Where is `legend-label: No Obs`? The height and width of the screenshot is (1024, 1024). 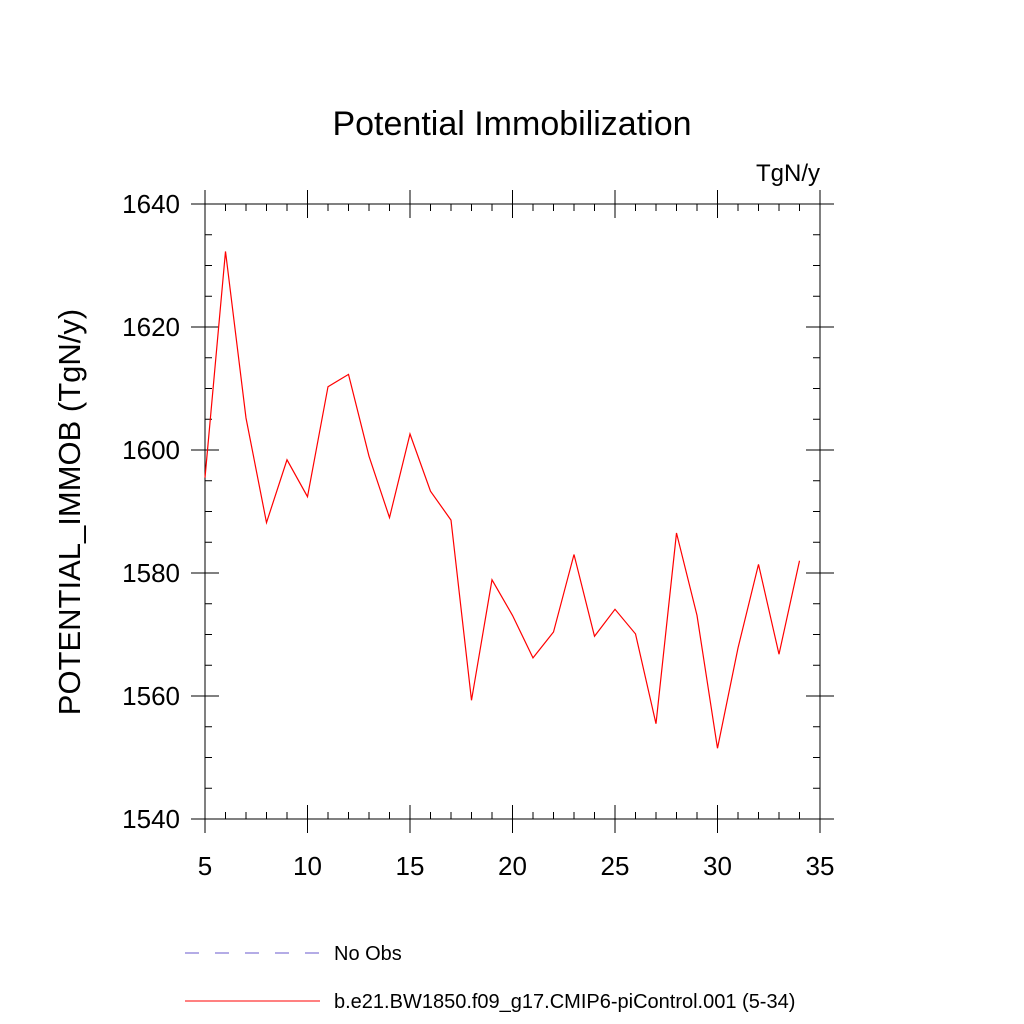 legend-label: No Obs is located at coordinates (368, 954).